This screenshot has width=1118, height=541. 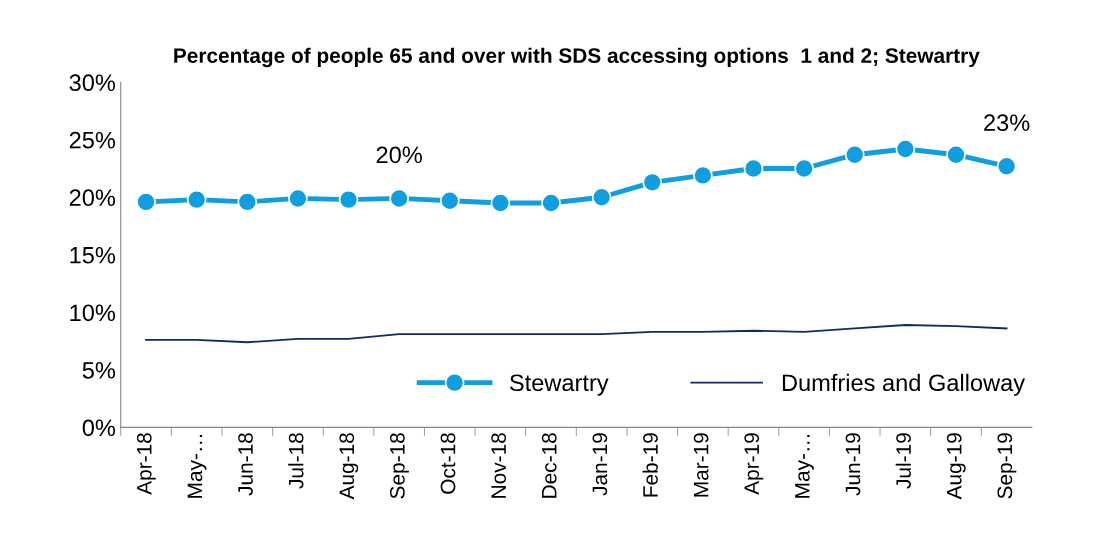 I want to click on x-tick-label: Nov-18, so click(x=498, y=465).